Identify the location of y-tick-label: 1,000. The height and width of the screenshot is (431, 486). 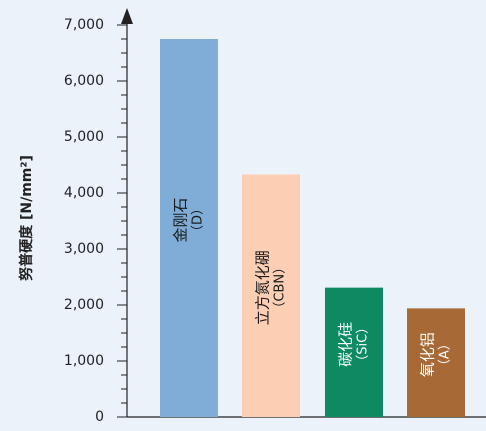
(84, 361).